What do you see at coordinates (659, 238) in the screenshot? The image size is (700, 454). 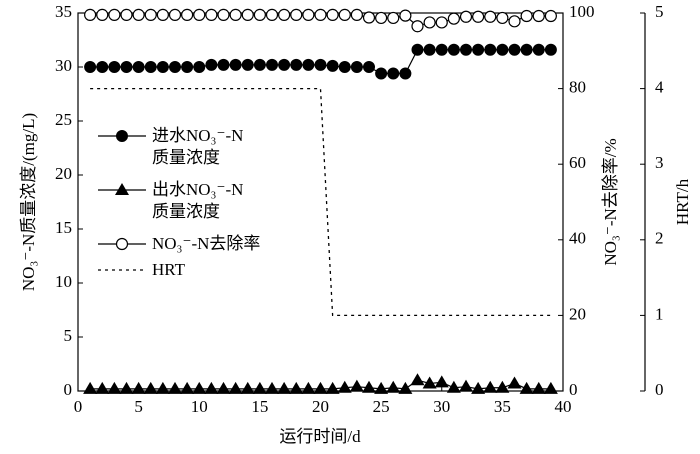 I see `y3-tick-label: 2` at bounding box center [659, 238].